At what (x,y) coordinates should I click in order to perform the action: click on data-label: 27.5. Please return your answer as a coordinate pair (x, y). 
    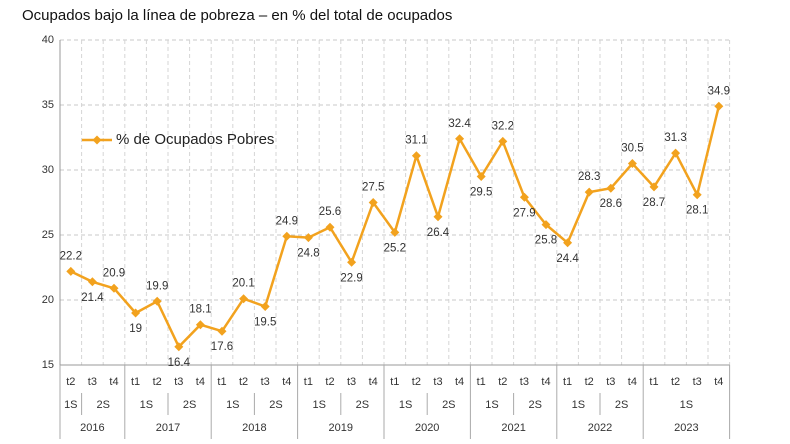
    Looking at the image, I should click on (373, 188).